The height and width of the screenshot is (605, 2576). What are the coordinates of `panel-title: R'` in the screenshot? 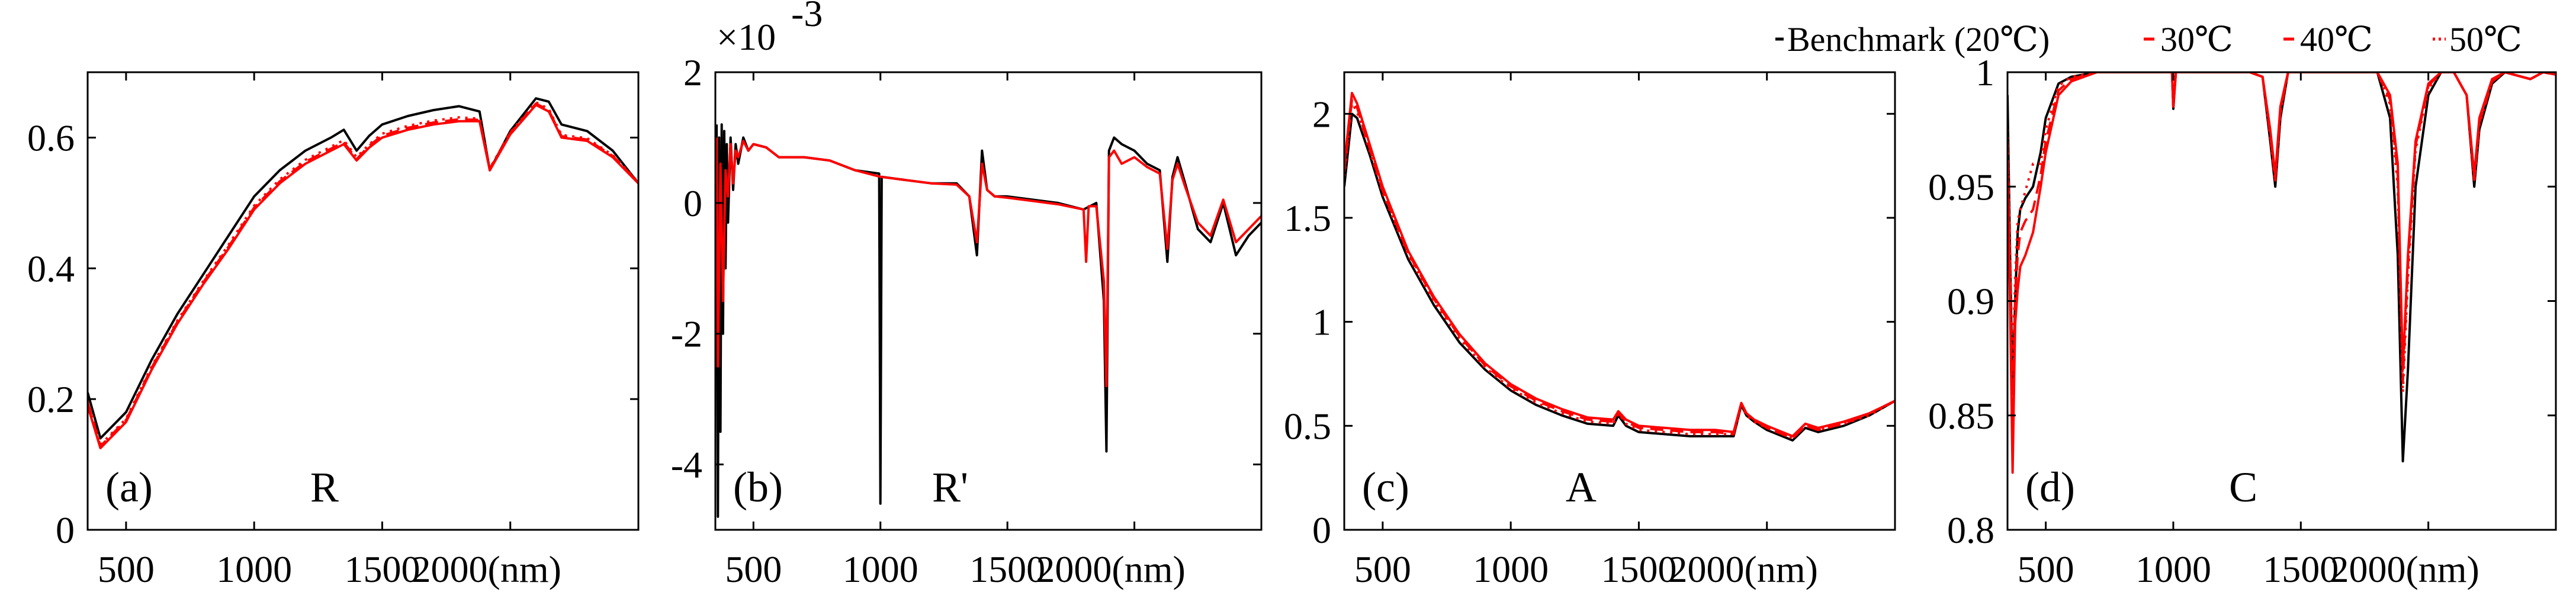 It's located at (950, 488).